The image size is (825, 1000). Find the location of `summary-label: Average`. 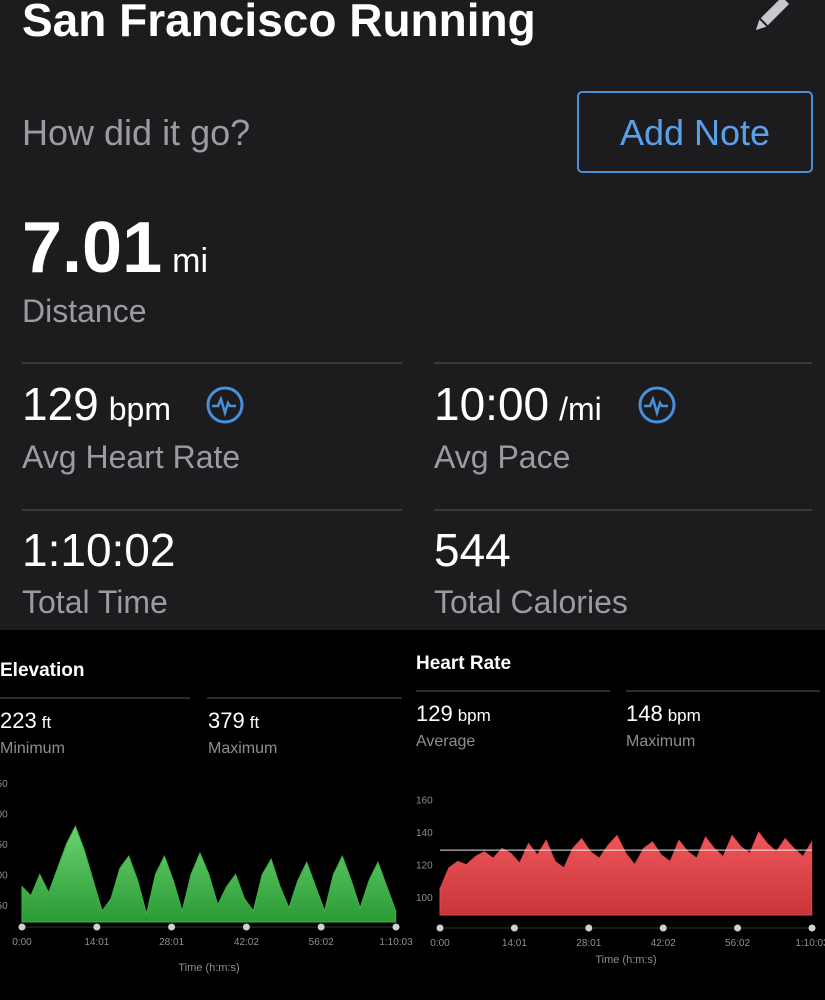

summary-label: Average is located at coordinates (445, 741).